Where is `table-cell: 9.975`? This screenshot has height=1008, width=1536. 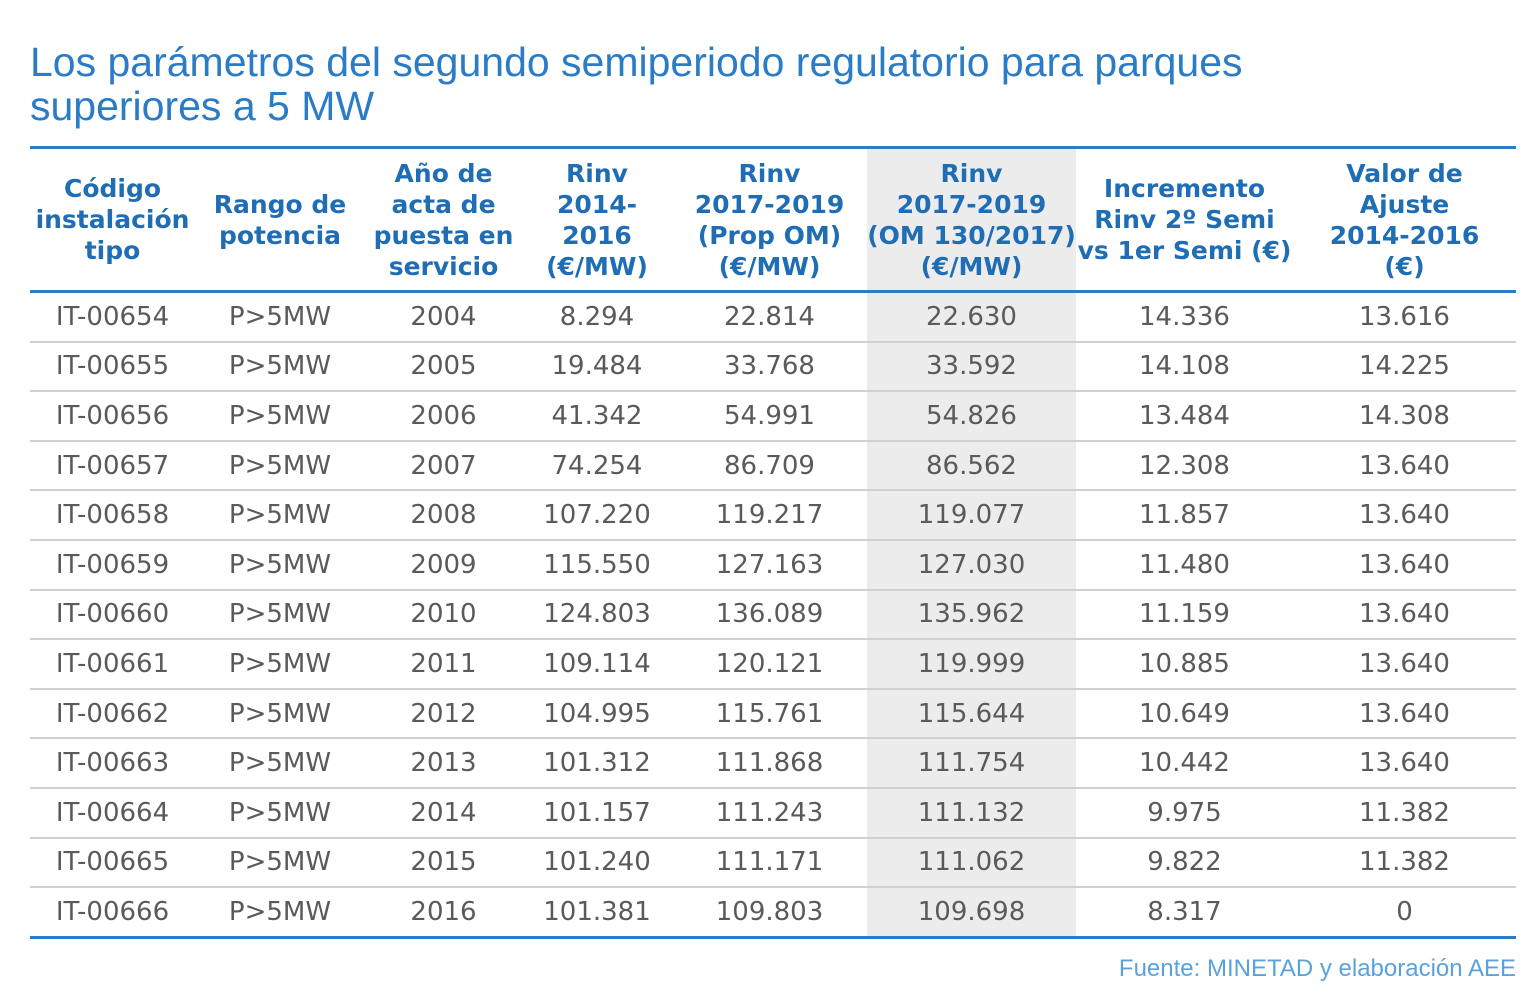 table-cell: 9.975 is located at coordinates (1184, 813).